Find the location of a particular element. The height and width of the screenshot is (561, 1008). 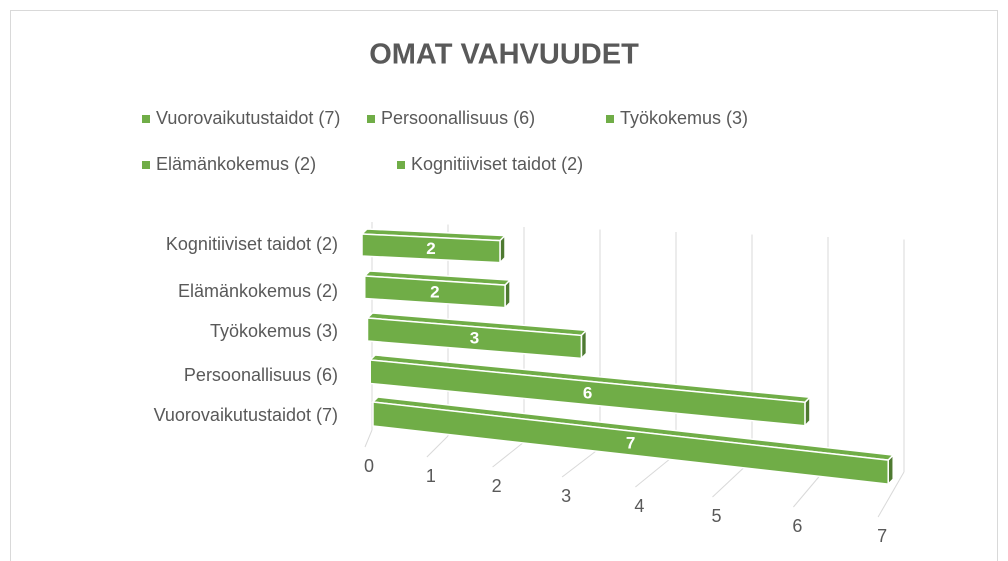

y-tick-label: Työkokemus (3) is located at coordinates (274, 331).